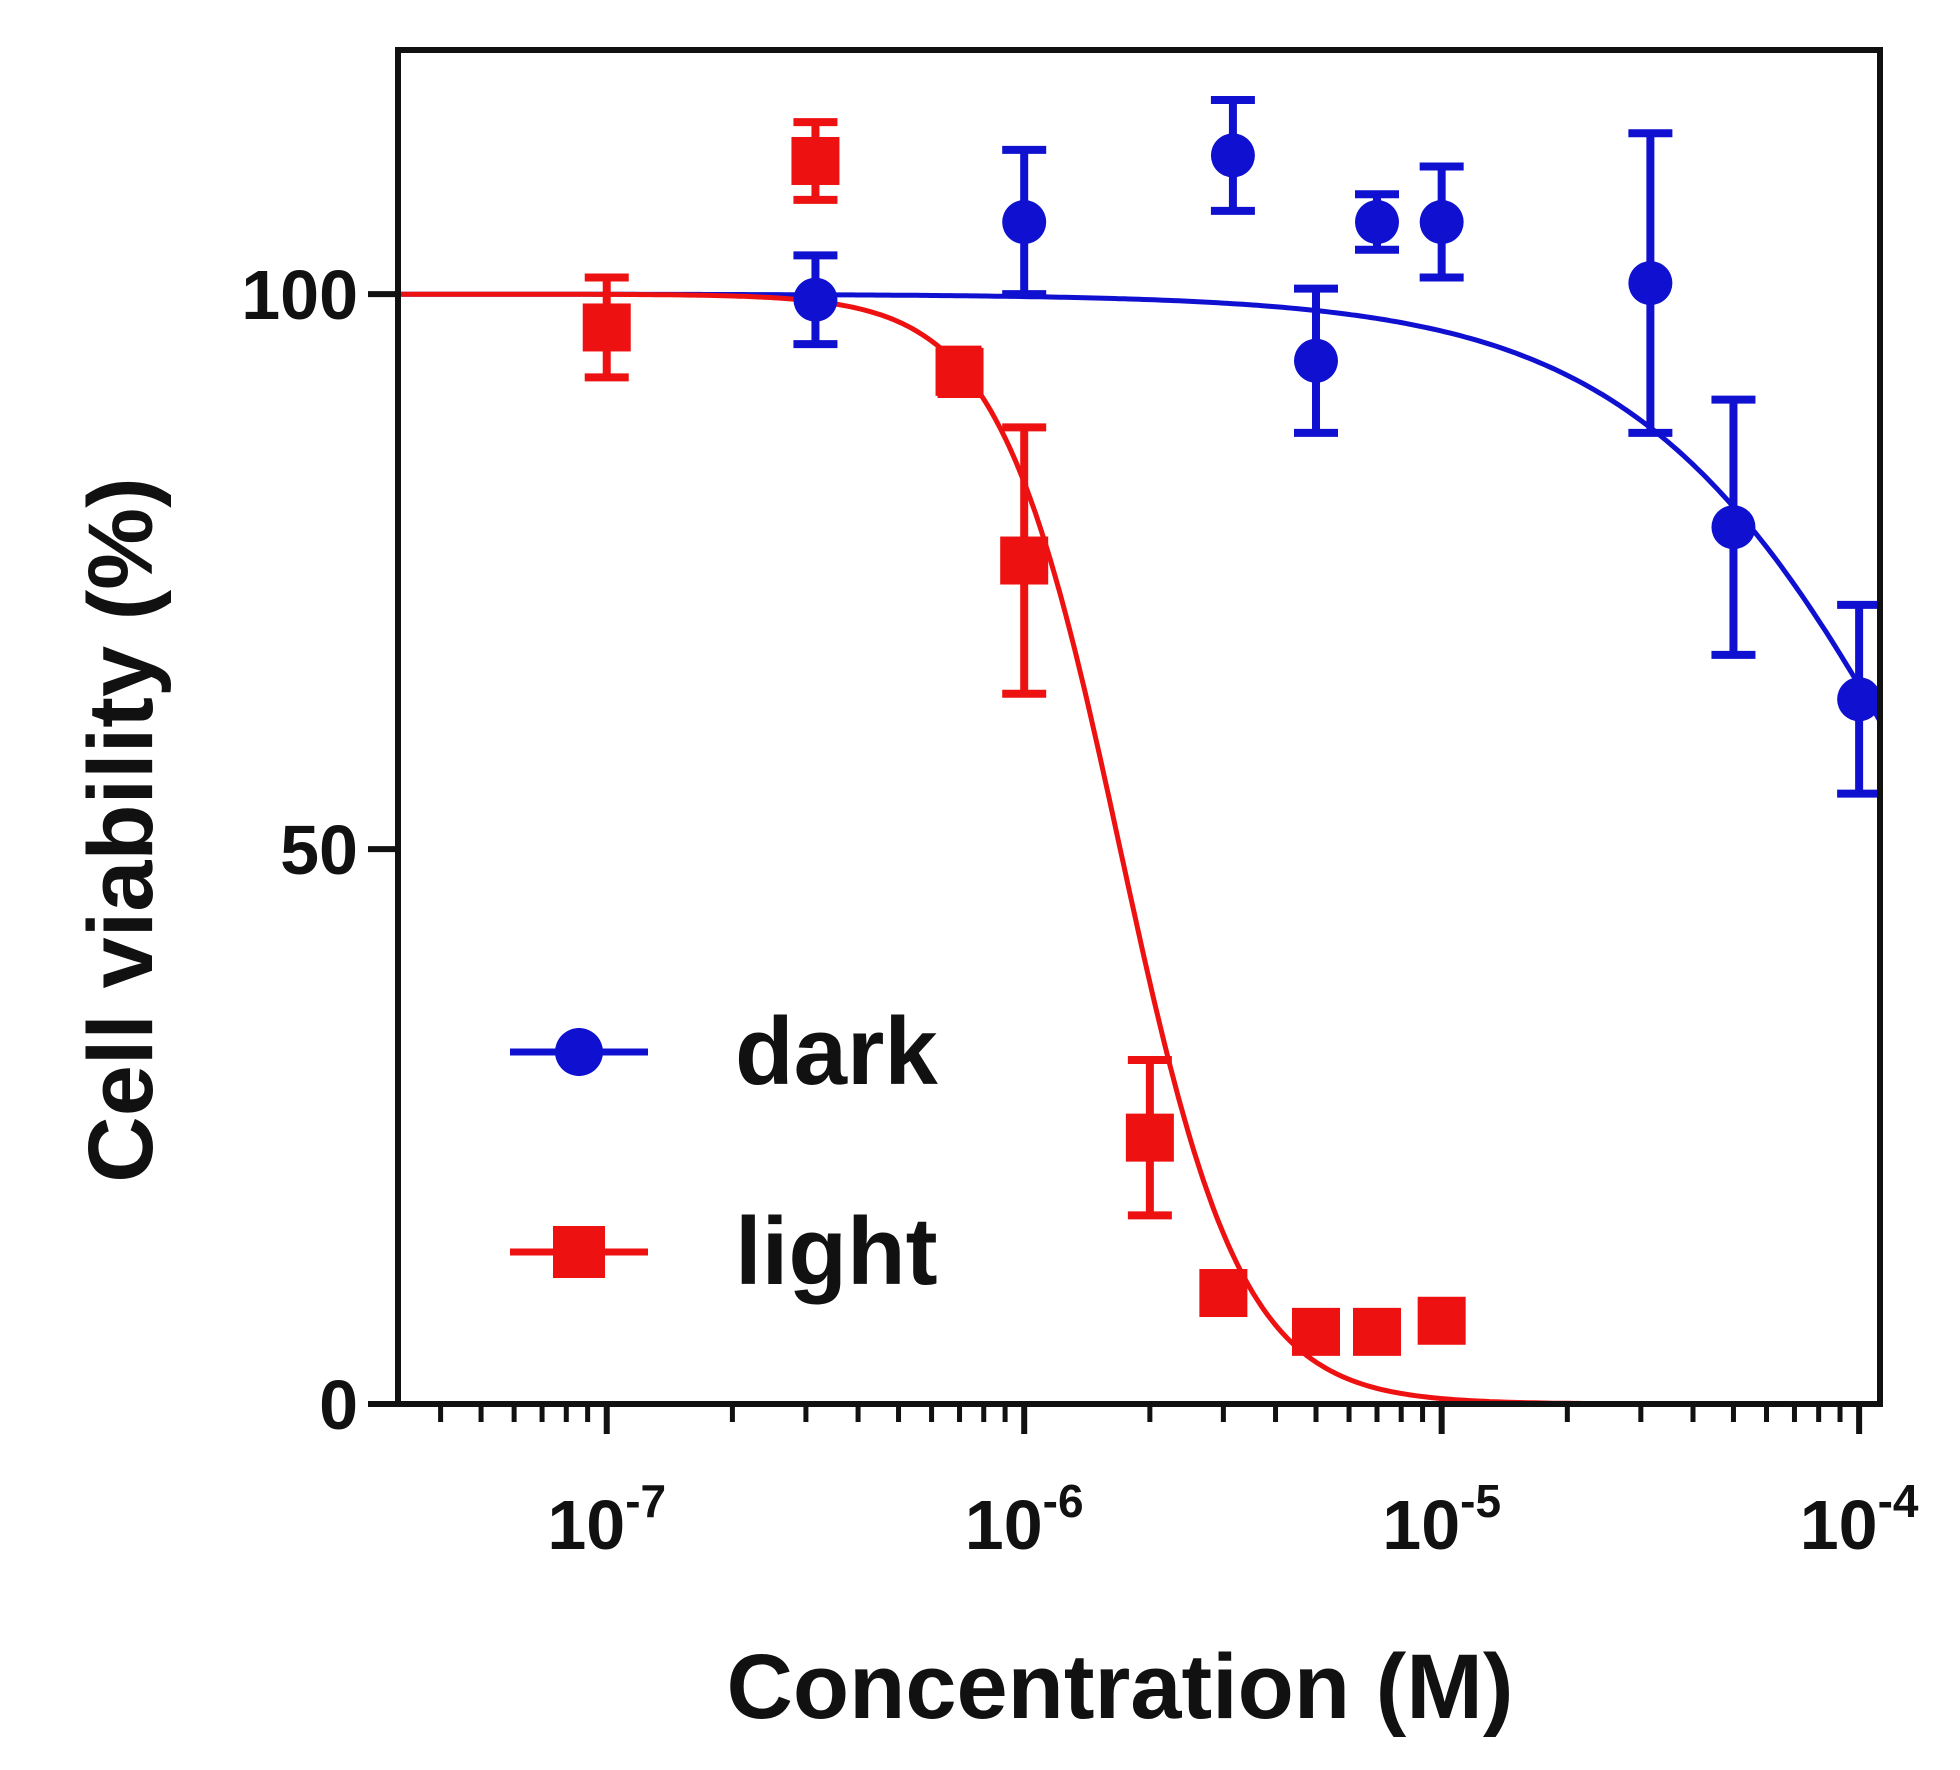 The image size is (1960, 1770). What do you see at coordinates (724, 1051) in the screenshot?
I see `legend-item-dark: dark` at bounding box center [724, 1051].